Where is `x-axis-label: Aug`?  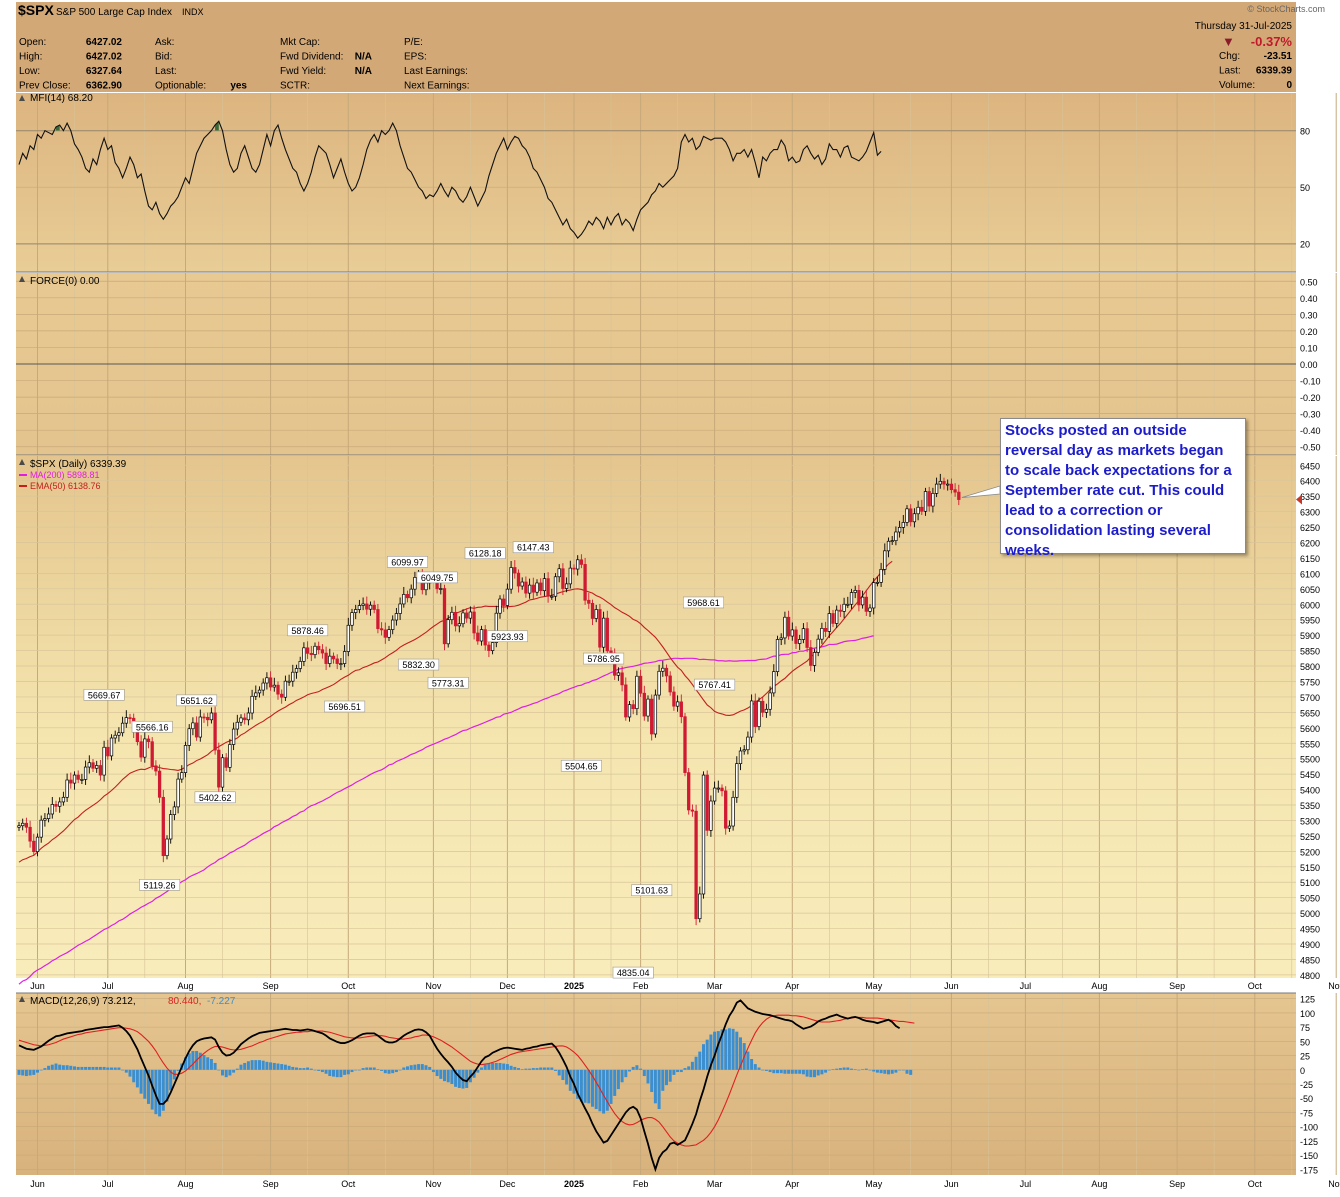
x-axis-label: Aug is located at coordinates (1099, 986).